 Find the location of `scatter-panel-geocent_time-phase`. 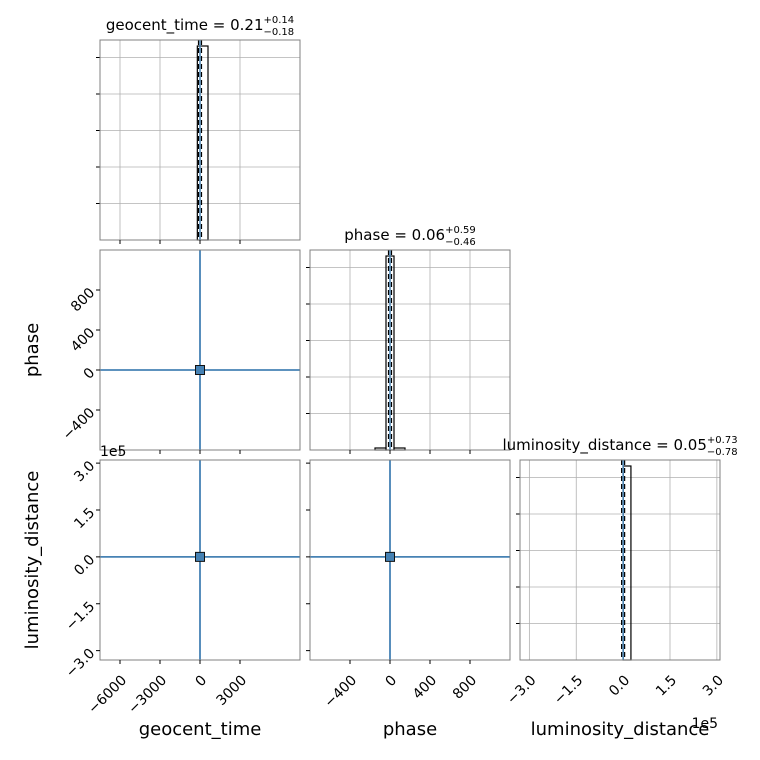

scatter-panel-geocent_time-phase is located at coordinates (198, 351).